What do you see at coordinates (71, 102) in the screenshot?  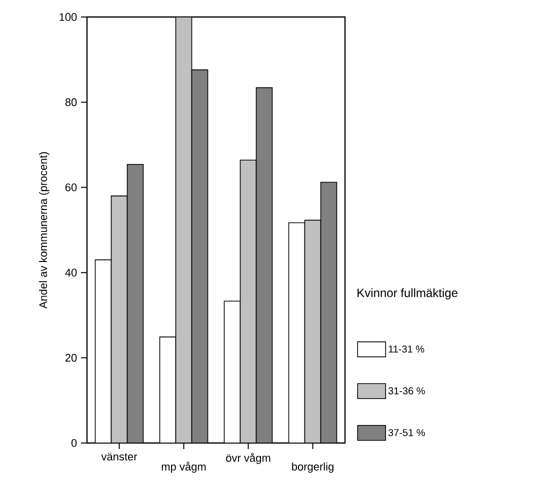 I see `y-tick-label: 80` at bounding box center [71, 102].